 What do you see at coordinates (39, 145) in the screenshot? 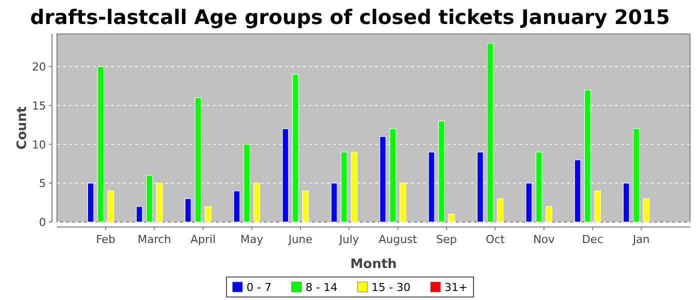
I see `y-tick-label: 10` at bounding box center [39, 145].